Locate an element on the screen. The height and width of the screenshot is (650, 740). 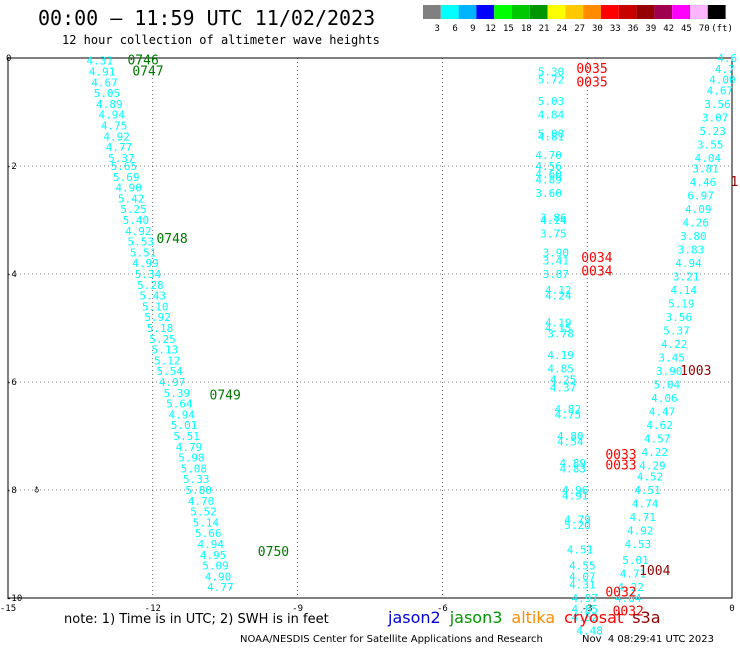
wave-height-value: 4.90 is located at coordinates (128, 188).